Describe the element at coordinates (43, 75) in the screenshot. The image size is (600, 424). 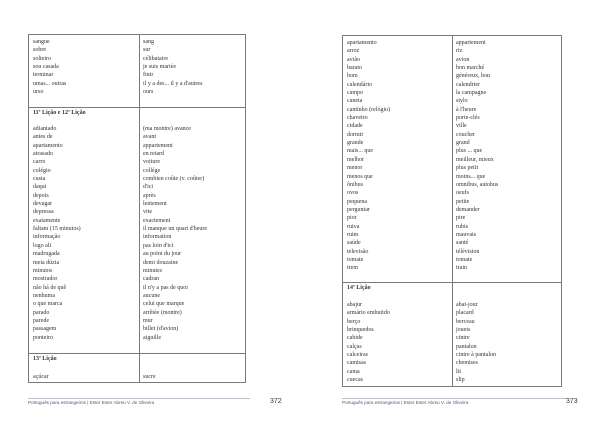
I see `portuguese-term: terminar` at that location.